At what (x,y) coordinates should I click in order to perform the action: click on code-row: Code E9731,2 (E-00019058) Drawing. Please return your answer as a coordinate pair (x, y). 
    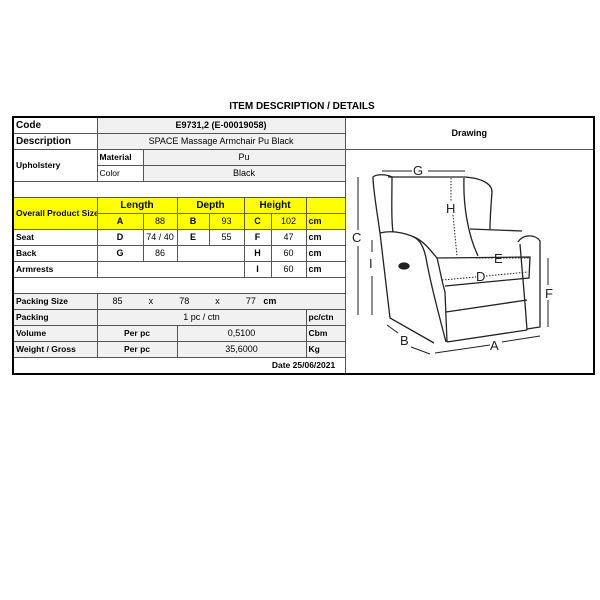
    Looking at the image, I should click on (303, 133).